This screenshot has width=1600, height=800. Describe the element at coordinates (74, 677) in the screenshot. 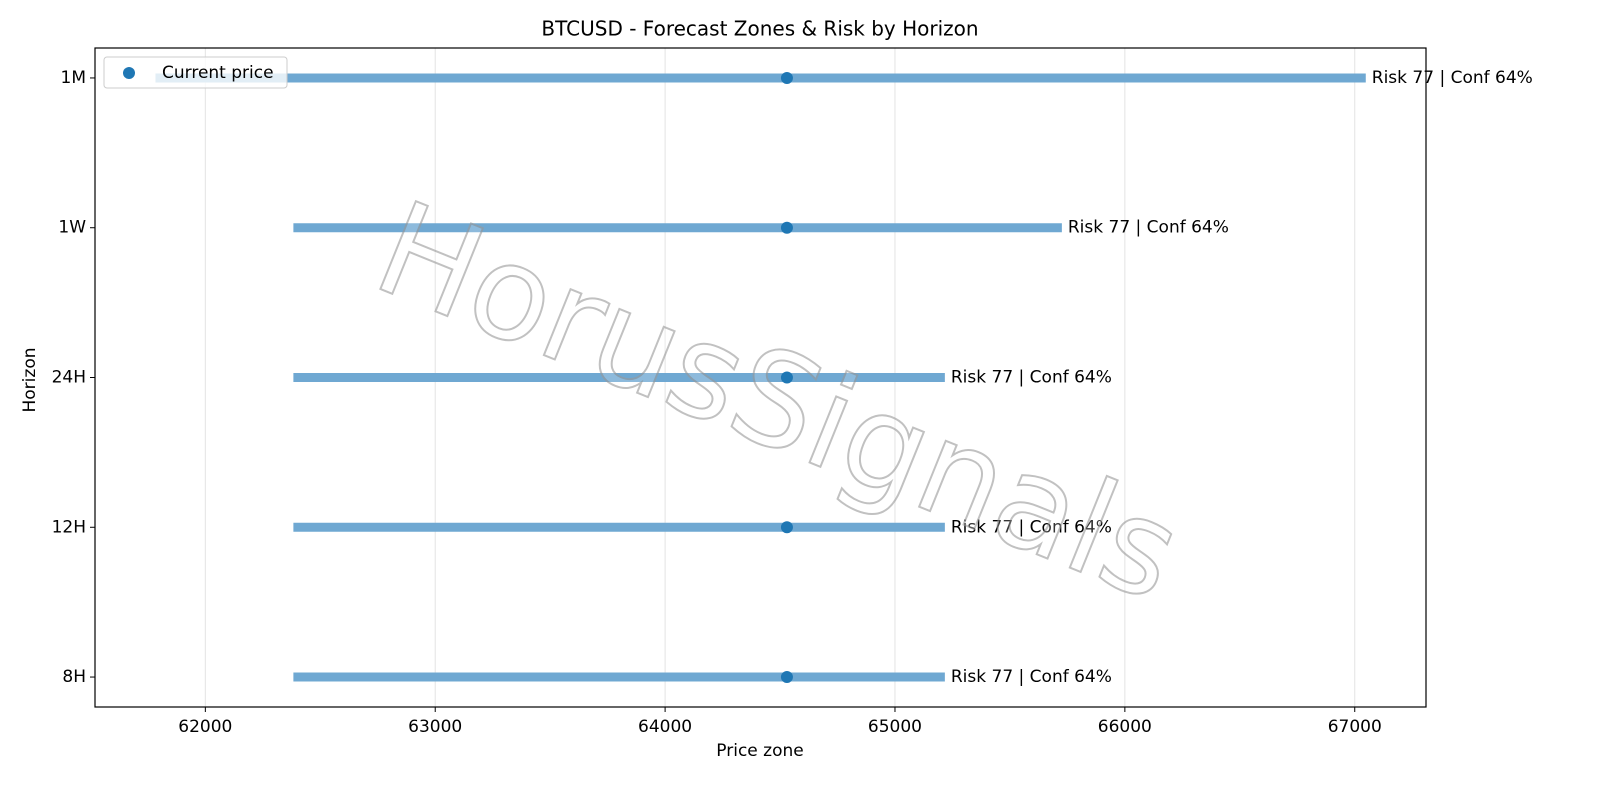

I see `y-tick-label: 8H` at that location.